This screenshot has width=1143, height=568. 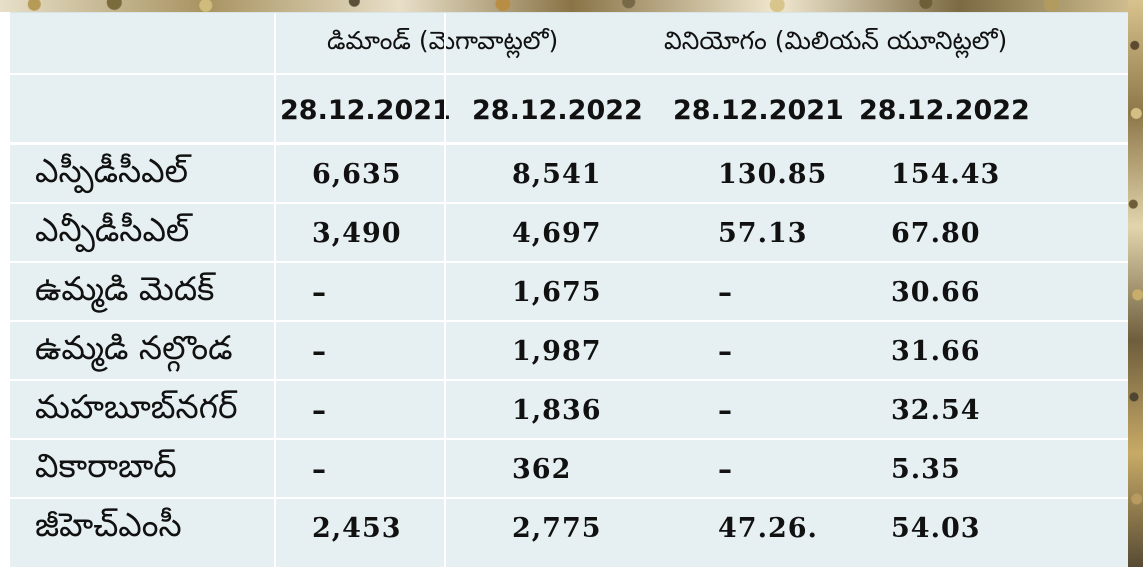 What do you see at coordinates (108, 524) in the screenshot?
I see `area-name: జీహెచ్‌ఎంసీ` at bounding box center [108, 524].